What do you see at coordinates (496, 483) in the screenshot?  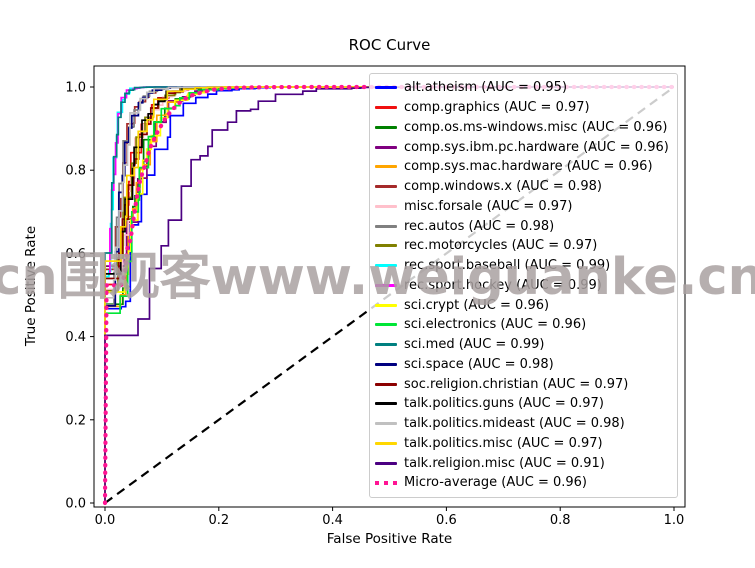 I see `legend-item-label: Micro-average (AUC = 0.96)` at bounding box center [496, 483].